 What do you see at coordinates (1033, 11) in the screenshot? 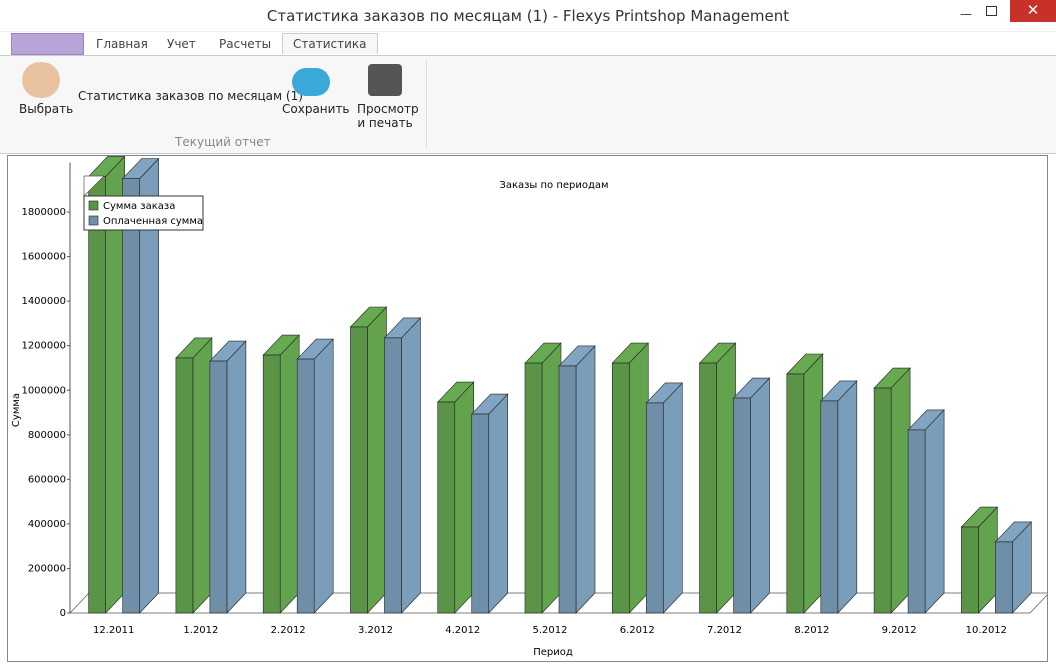
I see `close: ✕` at bounding box center [1033, 11].